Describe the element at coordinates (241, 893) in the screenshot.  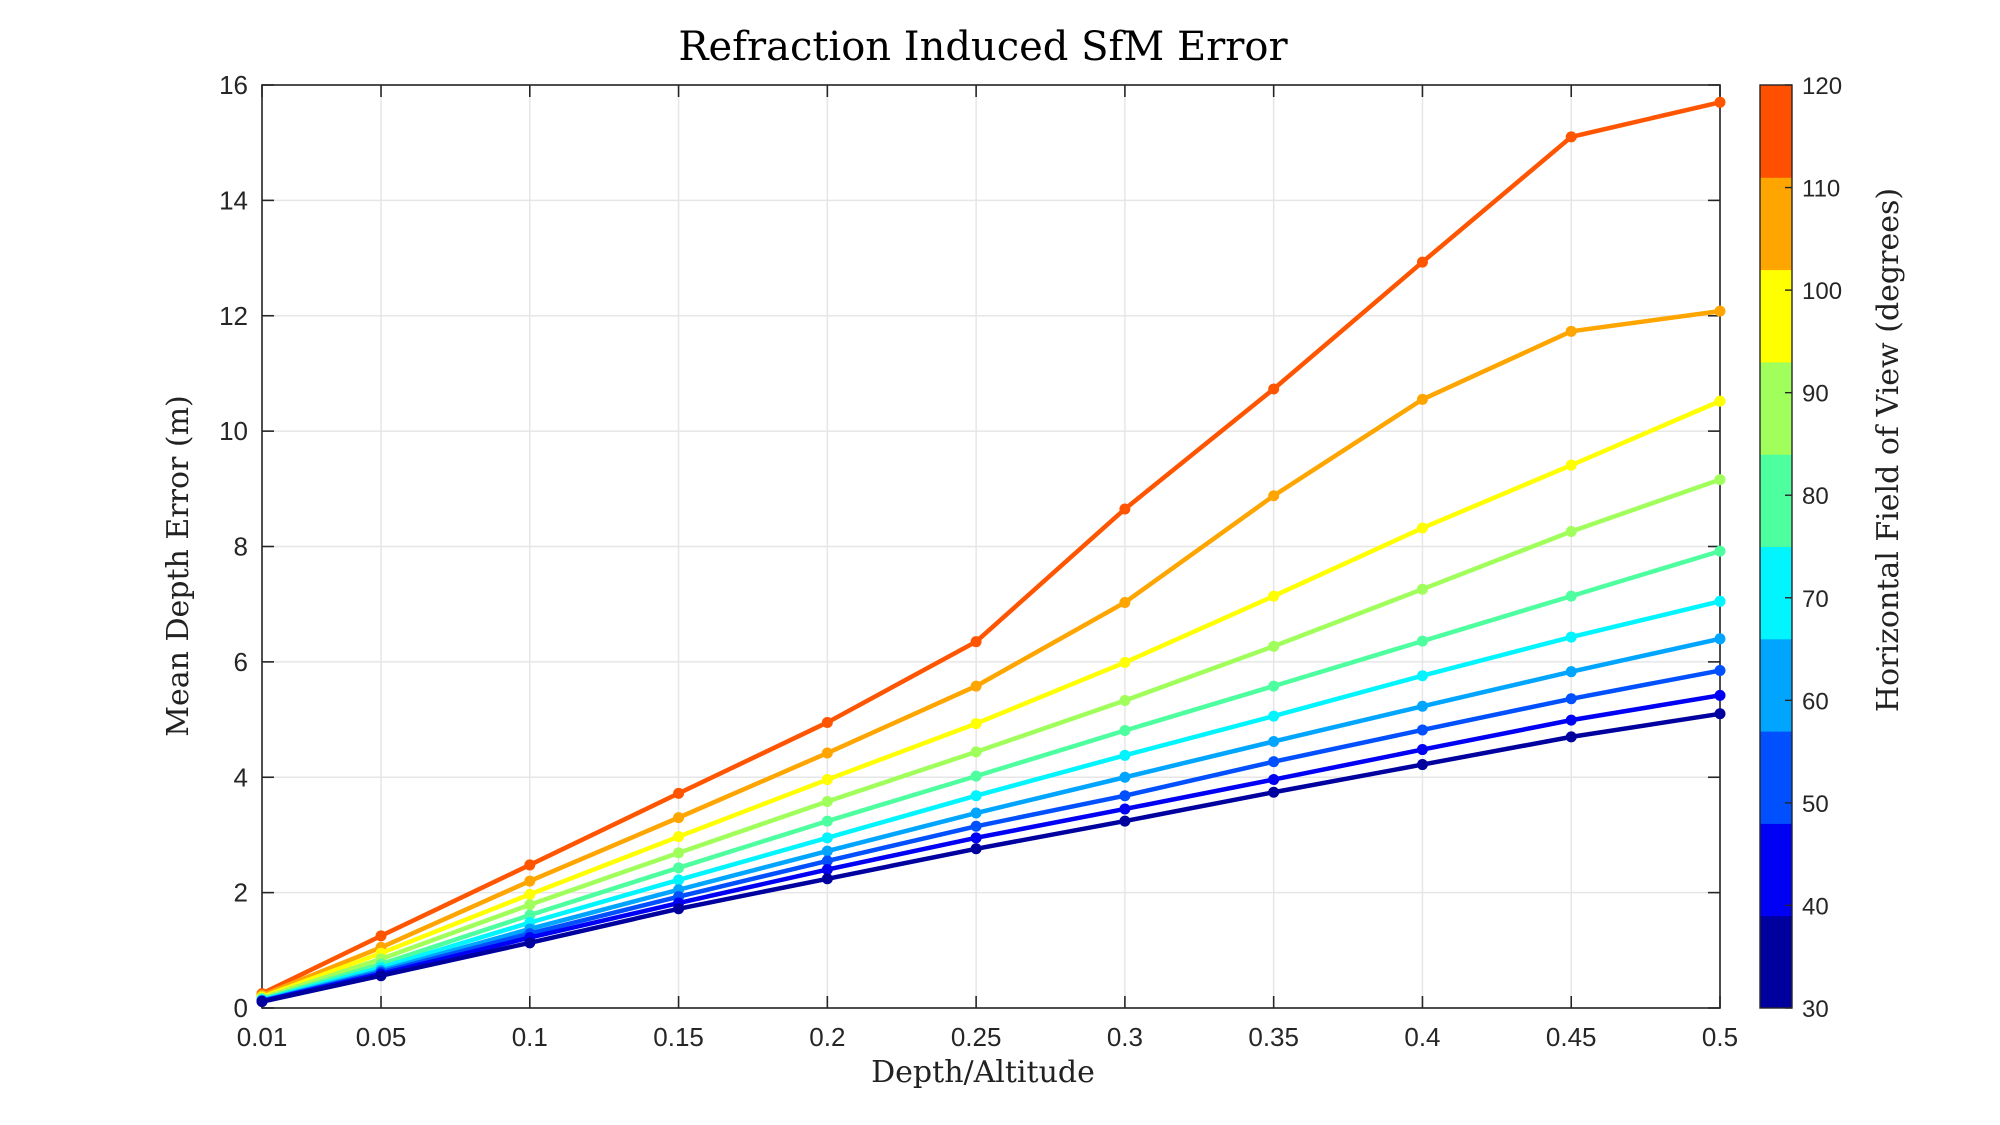
I see `y-tick-label: 2` at that location.